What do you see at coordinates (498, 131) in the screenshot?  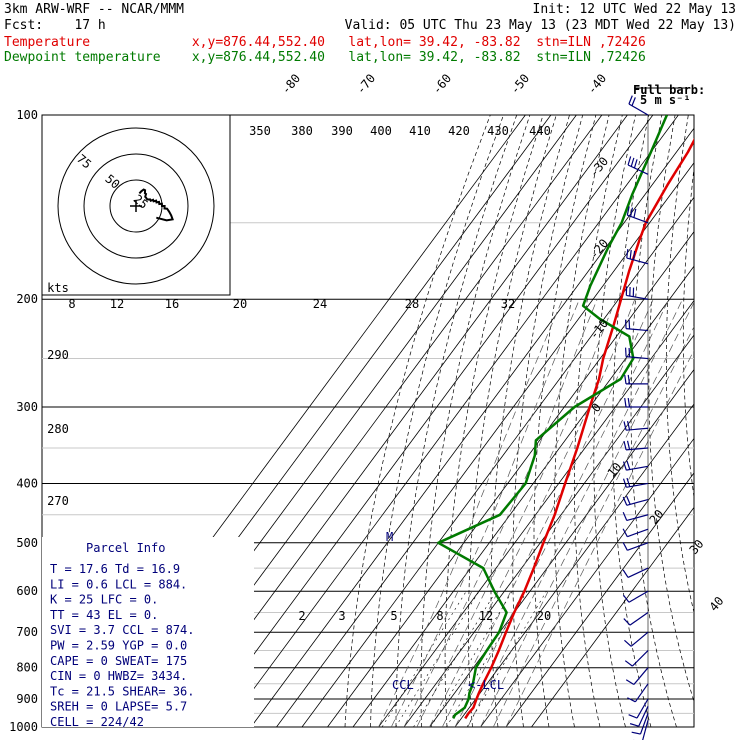 I see `theta-label: 430` at bounding box center [498, 131].